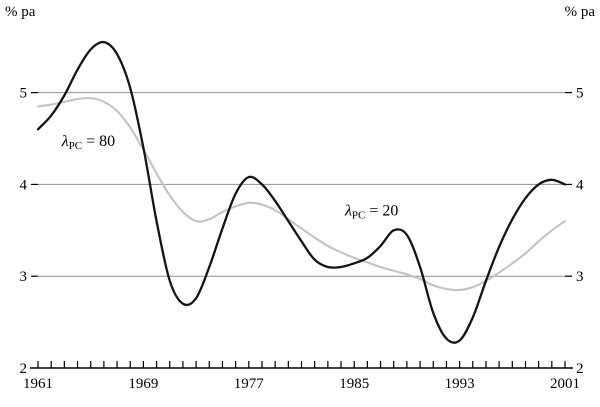 This screenshot has width=600, height=407. Describe the element at coordinates (580, 369) in the screenshot. I see `y-tick-label-right-2: 2` at that location.